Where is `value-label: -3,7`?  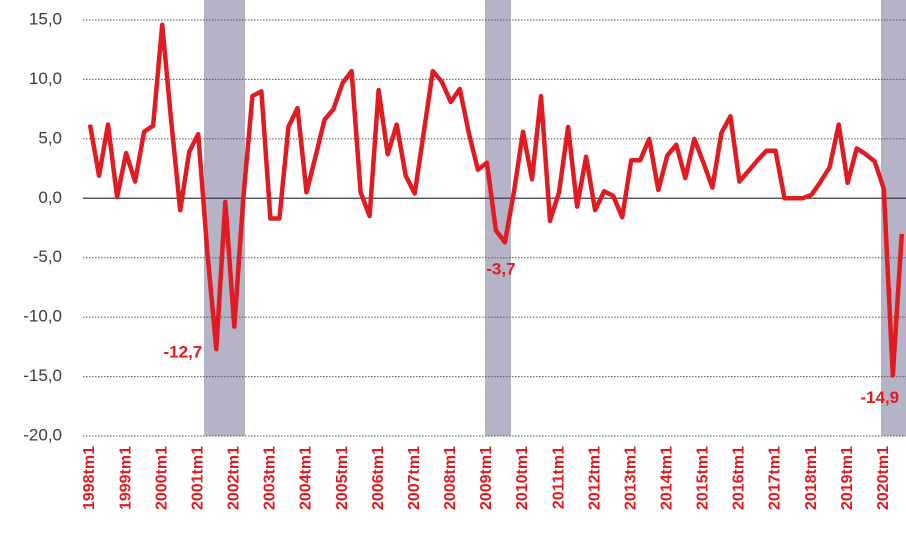
value-label: -3,7 is located at coordinates (500, 269).